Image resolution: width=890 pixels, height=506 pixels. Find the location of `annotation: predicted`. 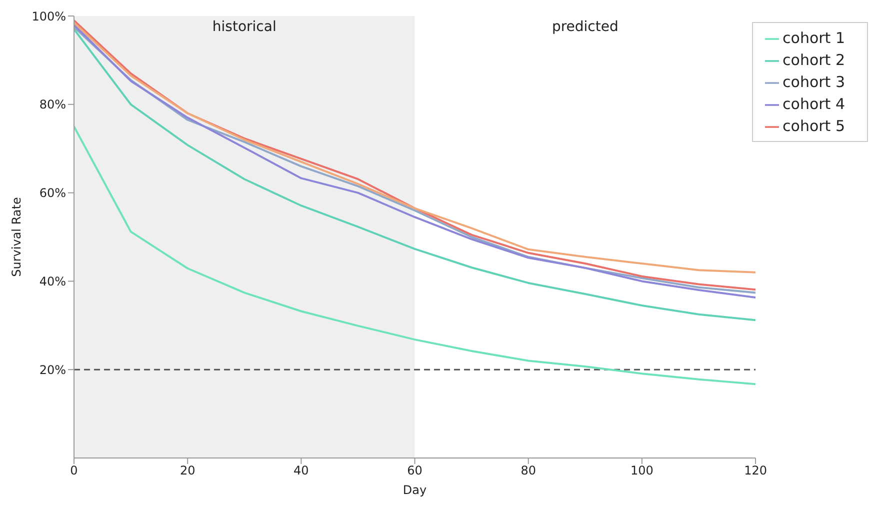

annotation: predicted is located at coordinates (585, 26).